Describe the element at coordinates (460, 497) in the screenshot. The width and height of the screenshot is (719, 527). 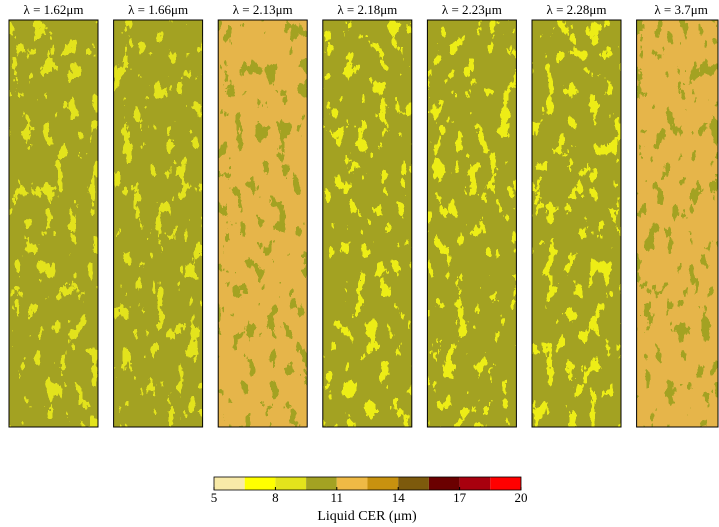
I see `colorbar-tick-label: 17` at that location.